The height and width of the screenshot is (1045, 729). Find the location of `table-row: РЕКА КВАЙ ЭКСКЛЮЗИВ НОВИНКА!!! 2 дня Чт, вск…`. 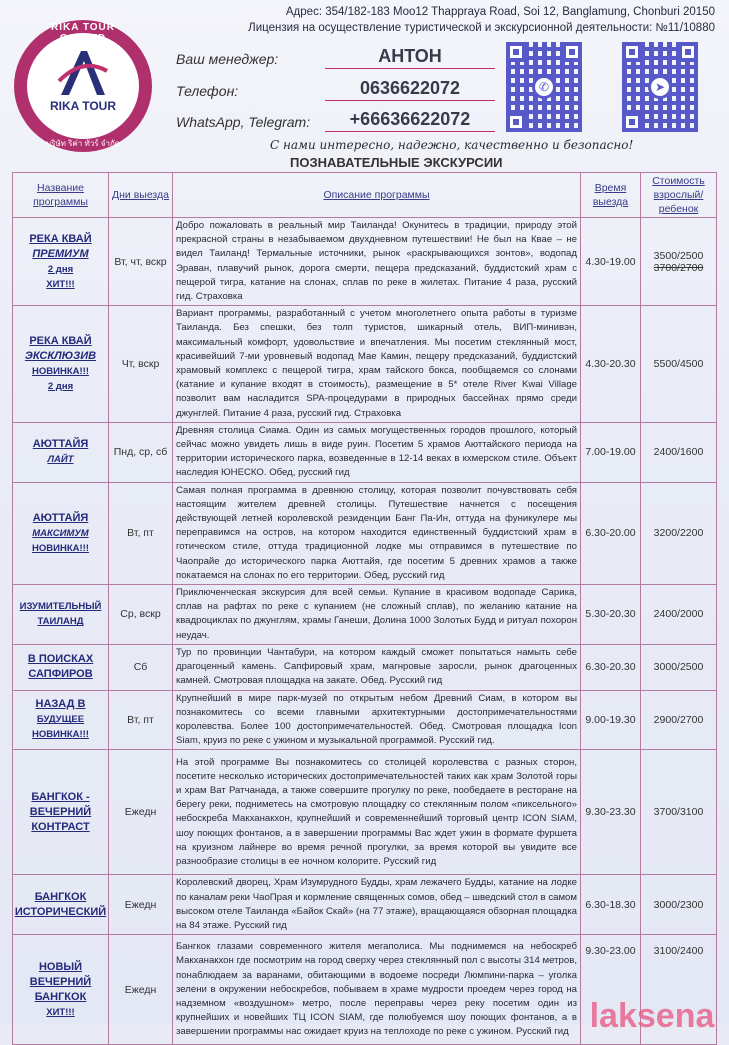

table-row: РЕКА КВАЙ ЭКСКЛЮЗИВ НОВИНКА!!! 2 дня Чт, вск… is located at coordinates (364, 364).